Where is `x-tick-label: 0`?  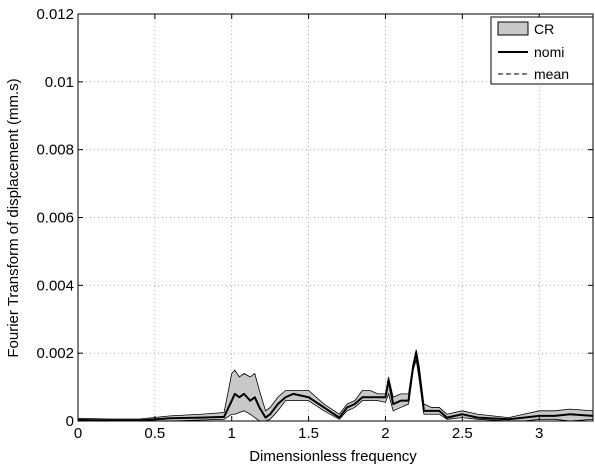
x-tick-label: 0 is located at coordinates (78, 433).